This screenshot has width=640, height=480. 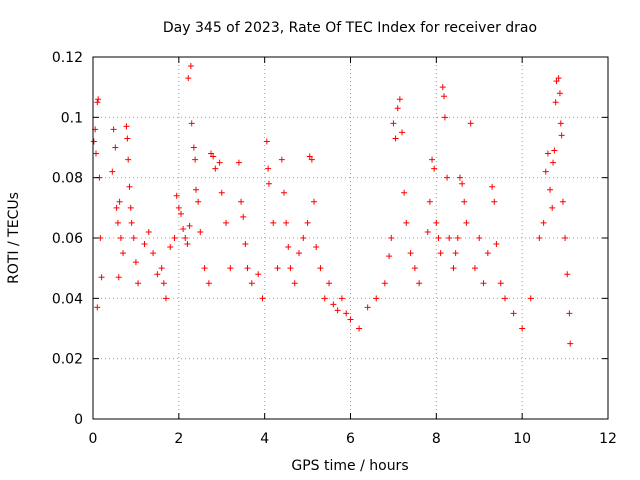 What do you see at coordinates (608, 439) in the screenshot?
I see `x-tick-label: 12` at bounding box center [608, 439].